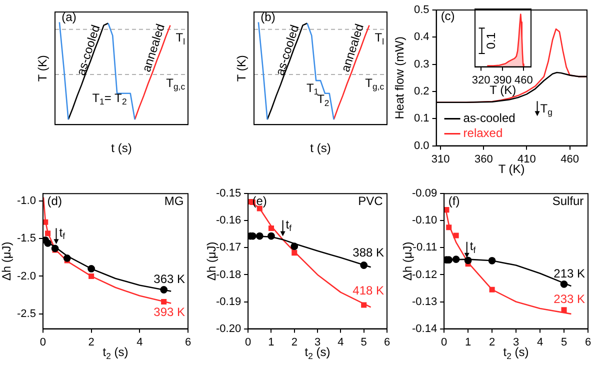 This screenshot has height=368, width=600. Describe the element at coordinates (69, 17) in the screenshot. I see `annotation: (a)` at that location.